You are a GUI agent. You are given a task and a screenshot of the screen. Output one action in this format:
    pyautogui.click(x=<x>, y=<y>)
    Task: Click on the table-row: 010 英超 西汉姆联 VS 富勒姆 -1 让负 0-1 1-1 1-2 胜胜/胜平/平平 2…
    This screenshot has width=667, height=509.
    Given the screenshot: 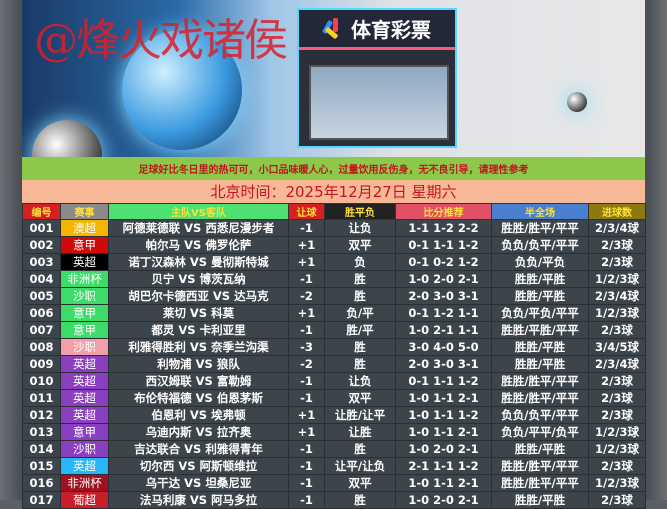 What is the action you would take?
    pyautogui.click(x=334, y=381)
    